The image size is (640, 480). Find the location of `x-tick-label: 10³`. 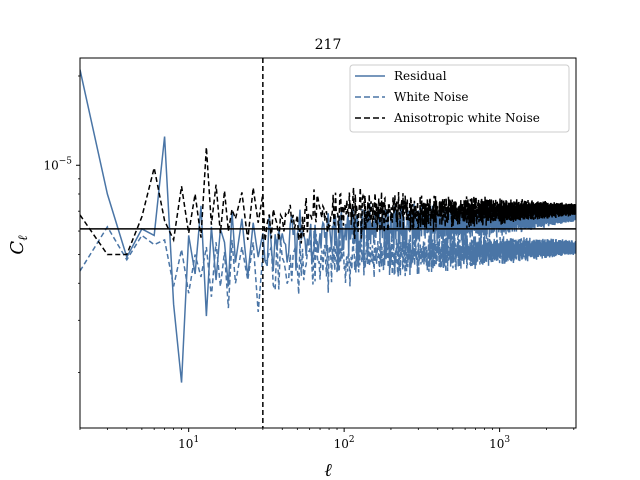

x-tick-label: 10³ is located at coordinates (499, 443).